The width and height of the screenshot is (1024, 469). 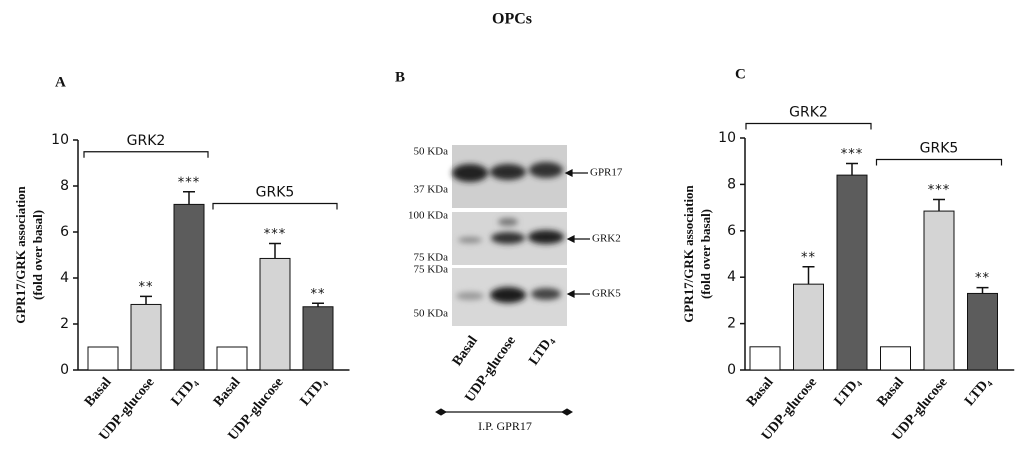 What do you see at coordinates (541, 350) in the screenshot?
I see `lane-label: LTD₄` at bounding box center [541, 350].